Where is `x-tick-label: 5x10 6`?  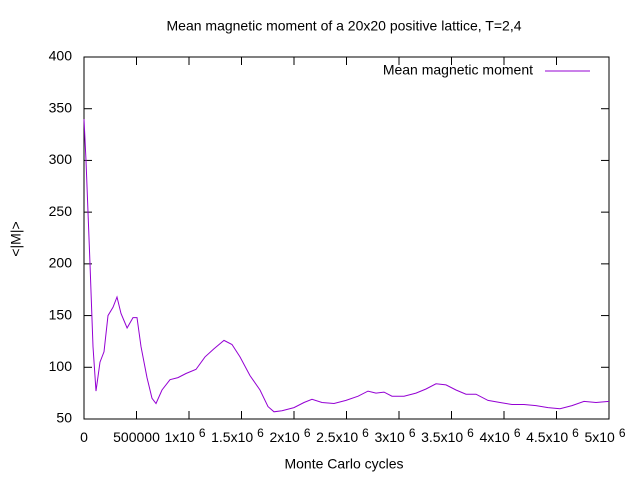 x-tick-label: 5x10 6 is located at coordinates (604, 435).